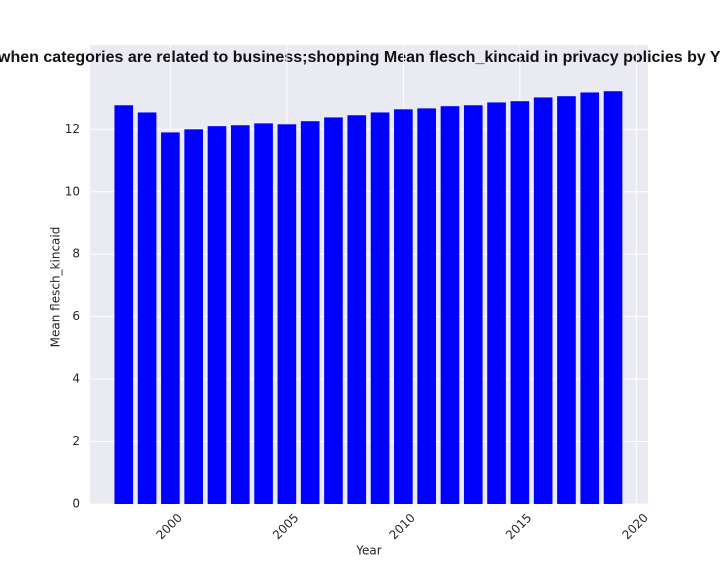 This screenshot has height=576, width=720. Describe the element at coordinates (285, 526) in the screenshot. I see `x-tick-label: 2005` at that location.